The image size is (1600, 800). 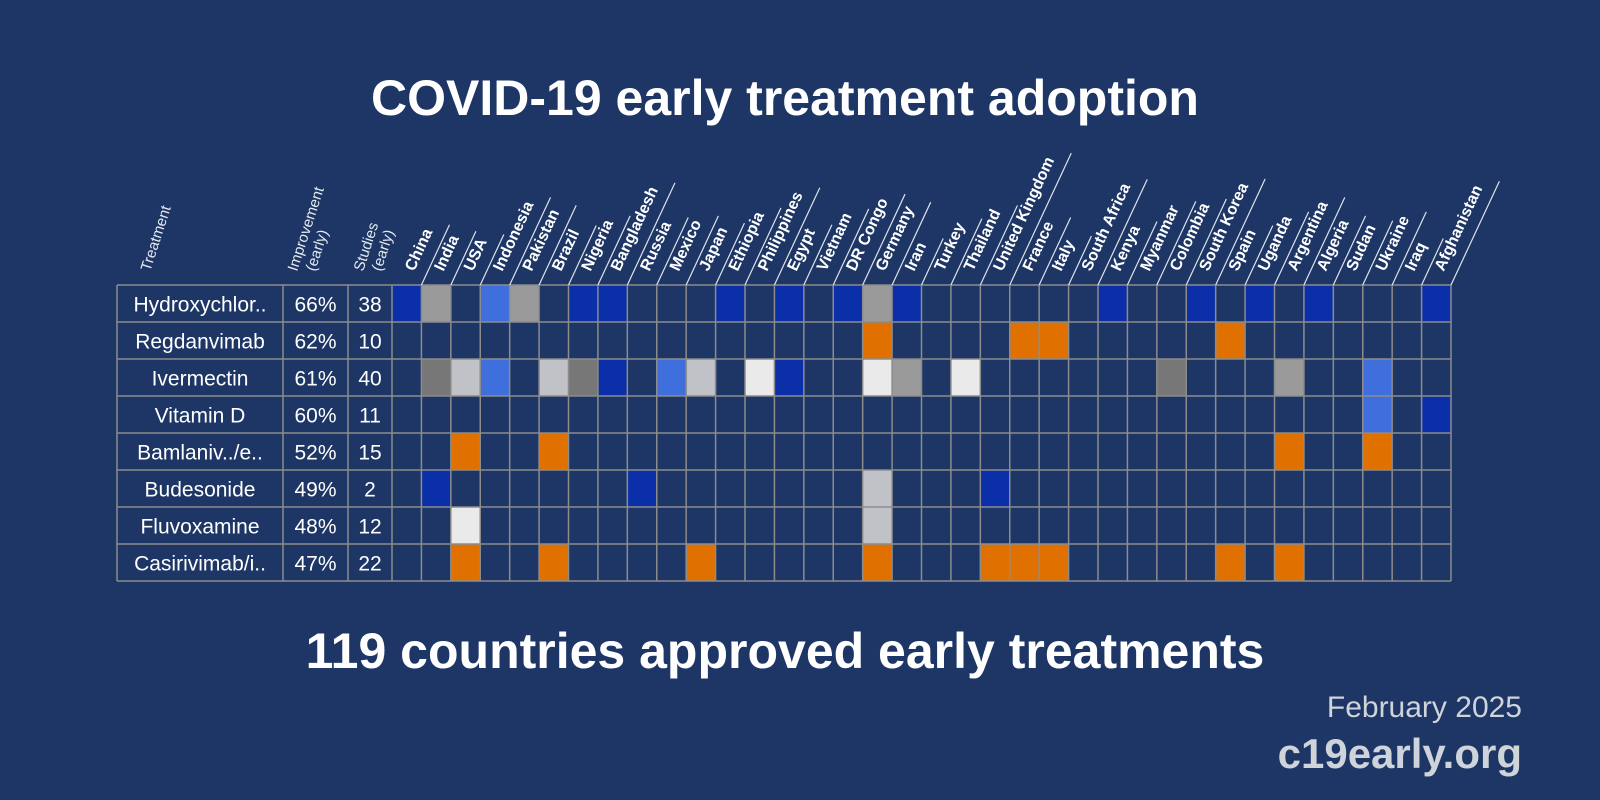 I want to click on treatment-cell: Bamlaniv../e.., so click(x=200, y=453).